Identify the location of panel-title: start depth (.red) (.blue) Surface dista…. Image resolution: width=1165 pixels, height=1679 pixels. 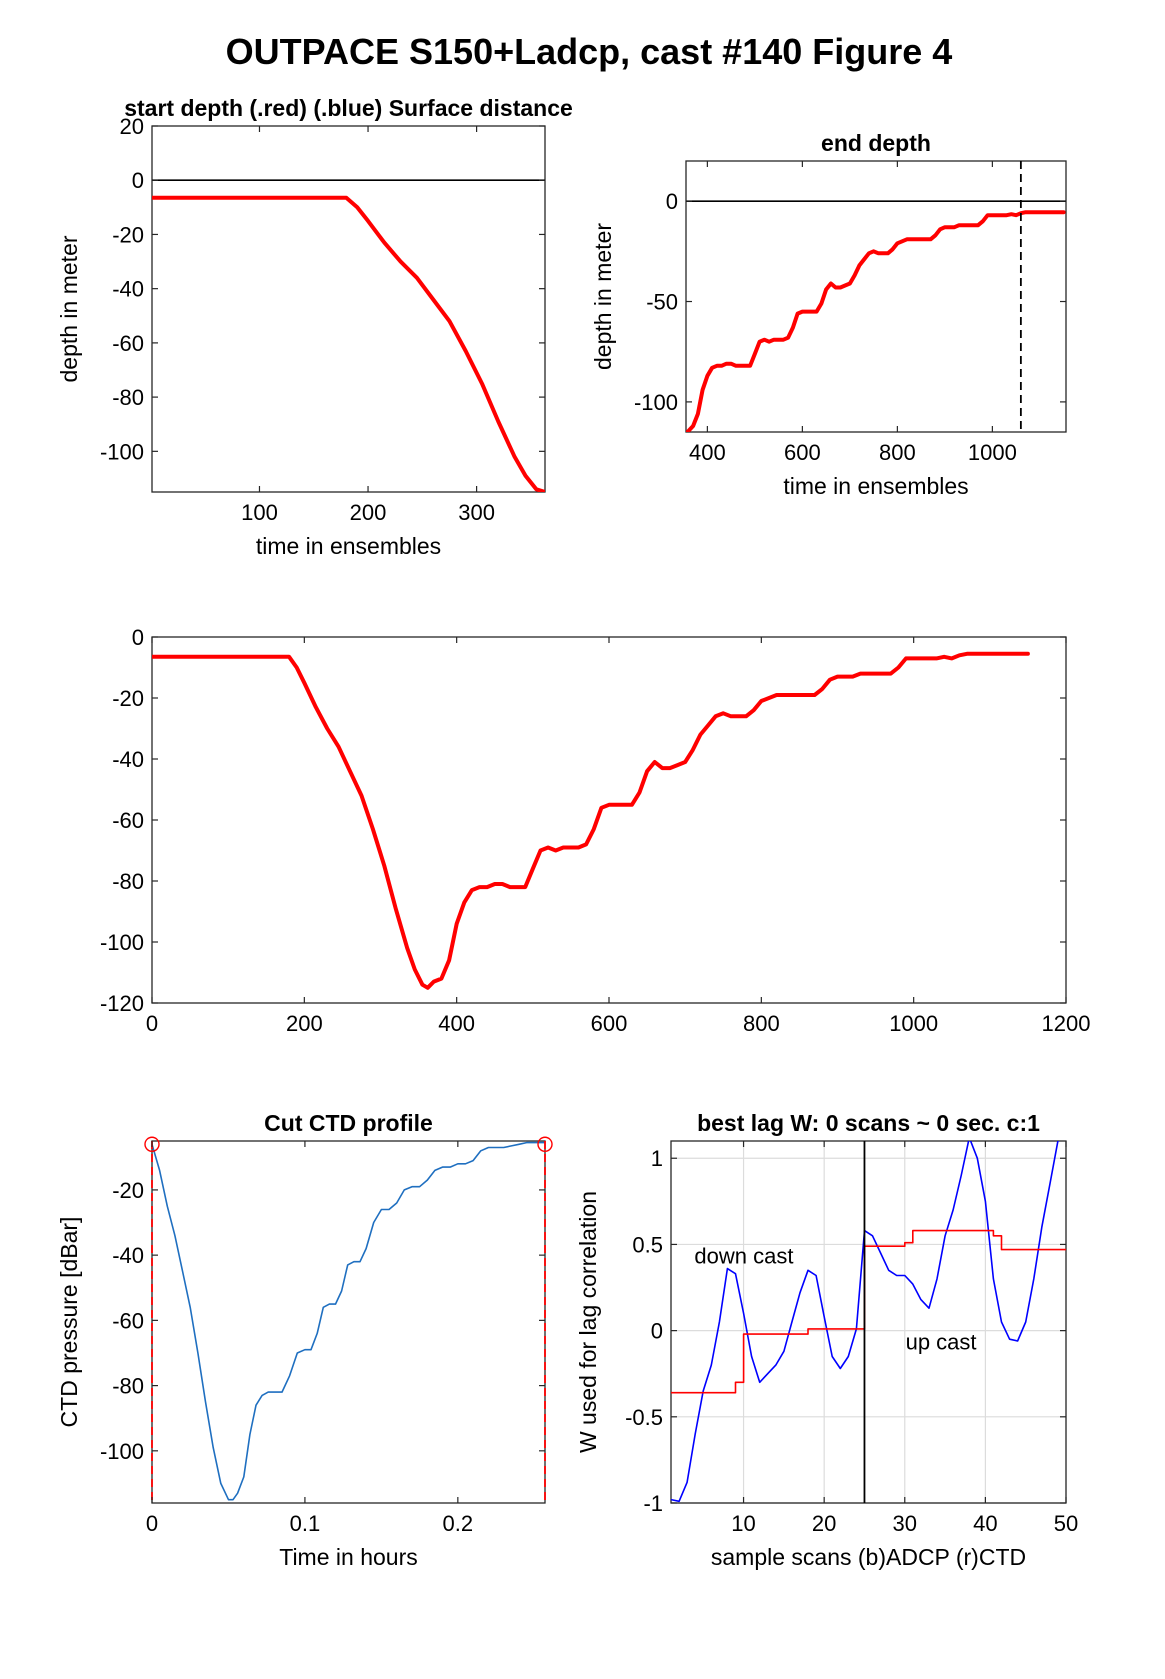
(348, 108).